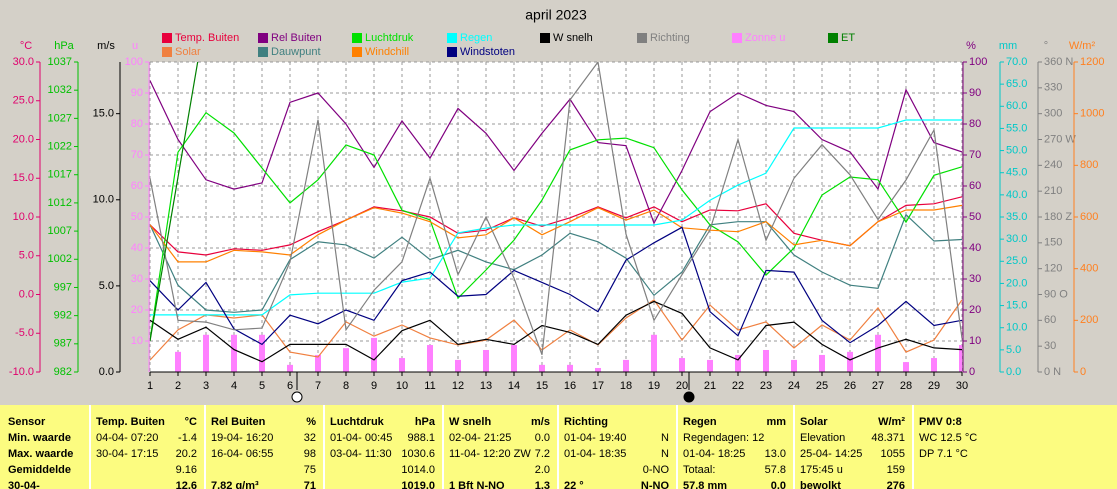  I want to click on y-tick-label: -5.0, so click(24, 333).